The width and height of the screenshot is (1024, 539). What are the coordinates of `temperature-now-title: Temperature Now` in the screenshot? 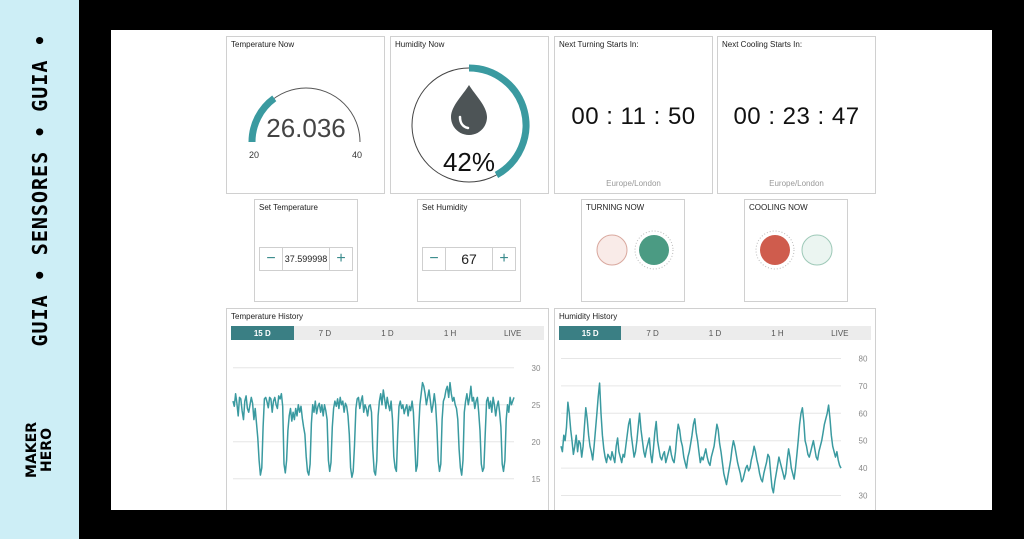 It's located at (263, 44).